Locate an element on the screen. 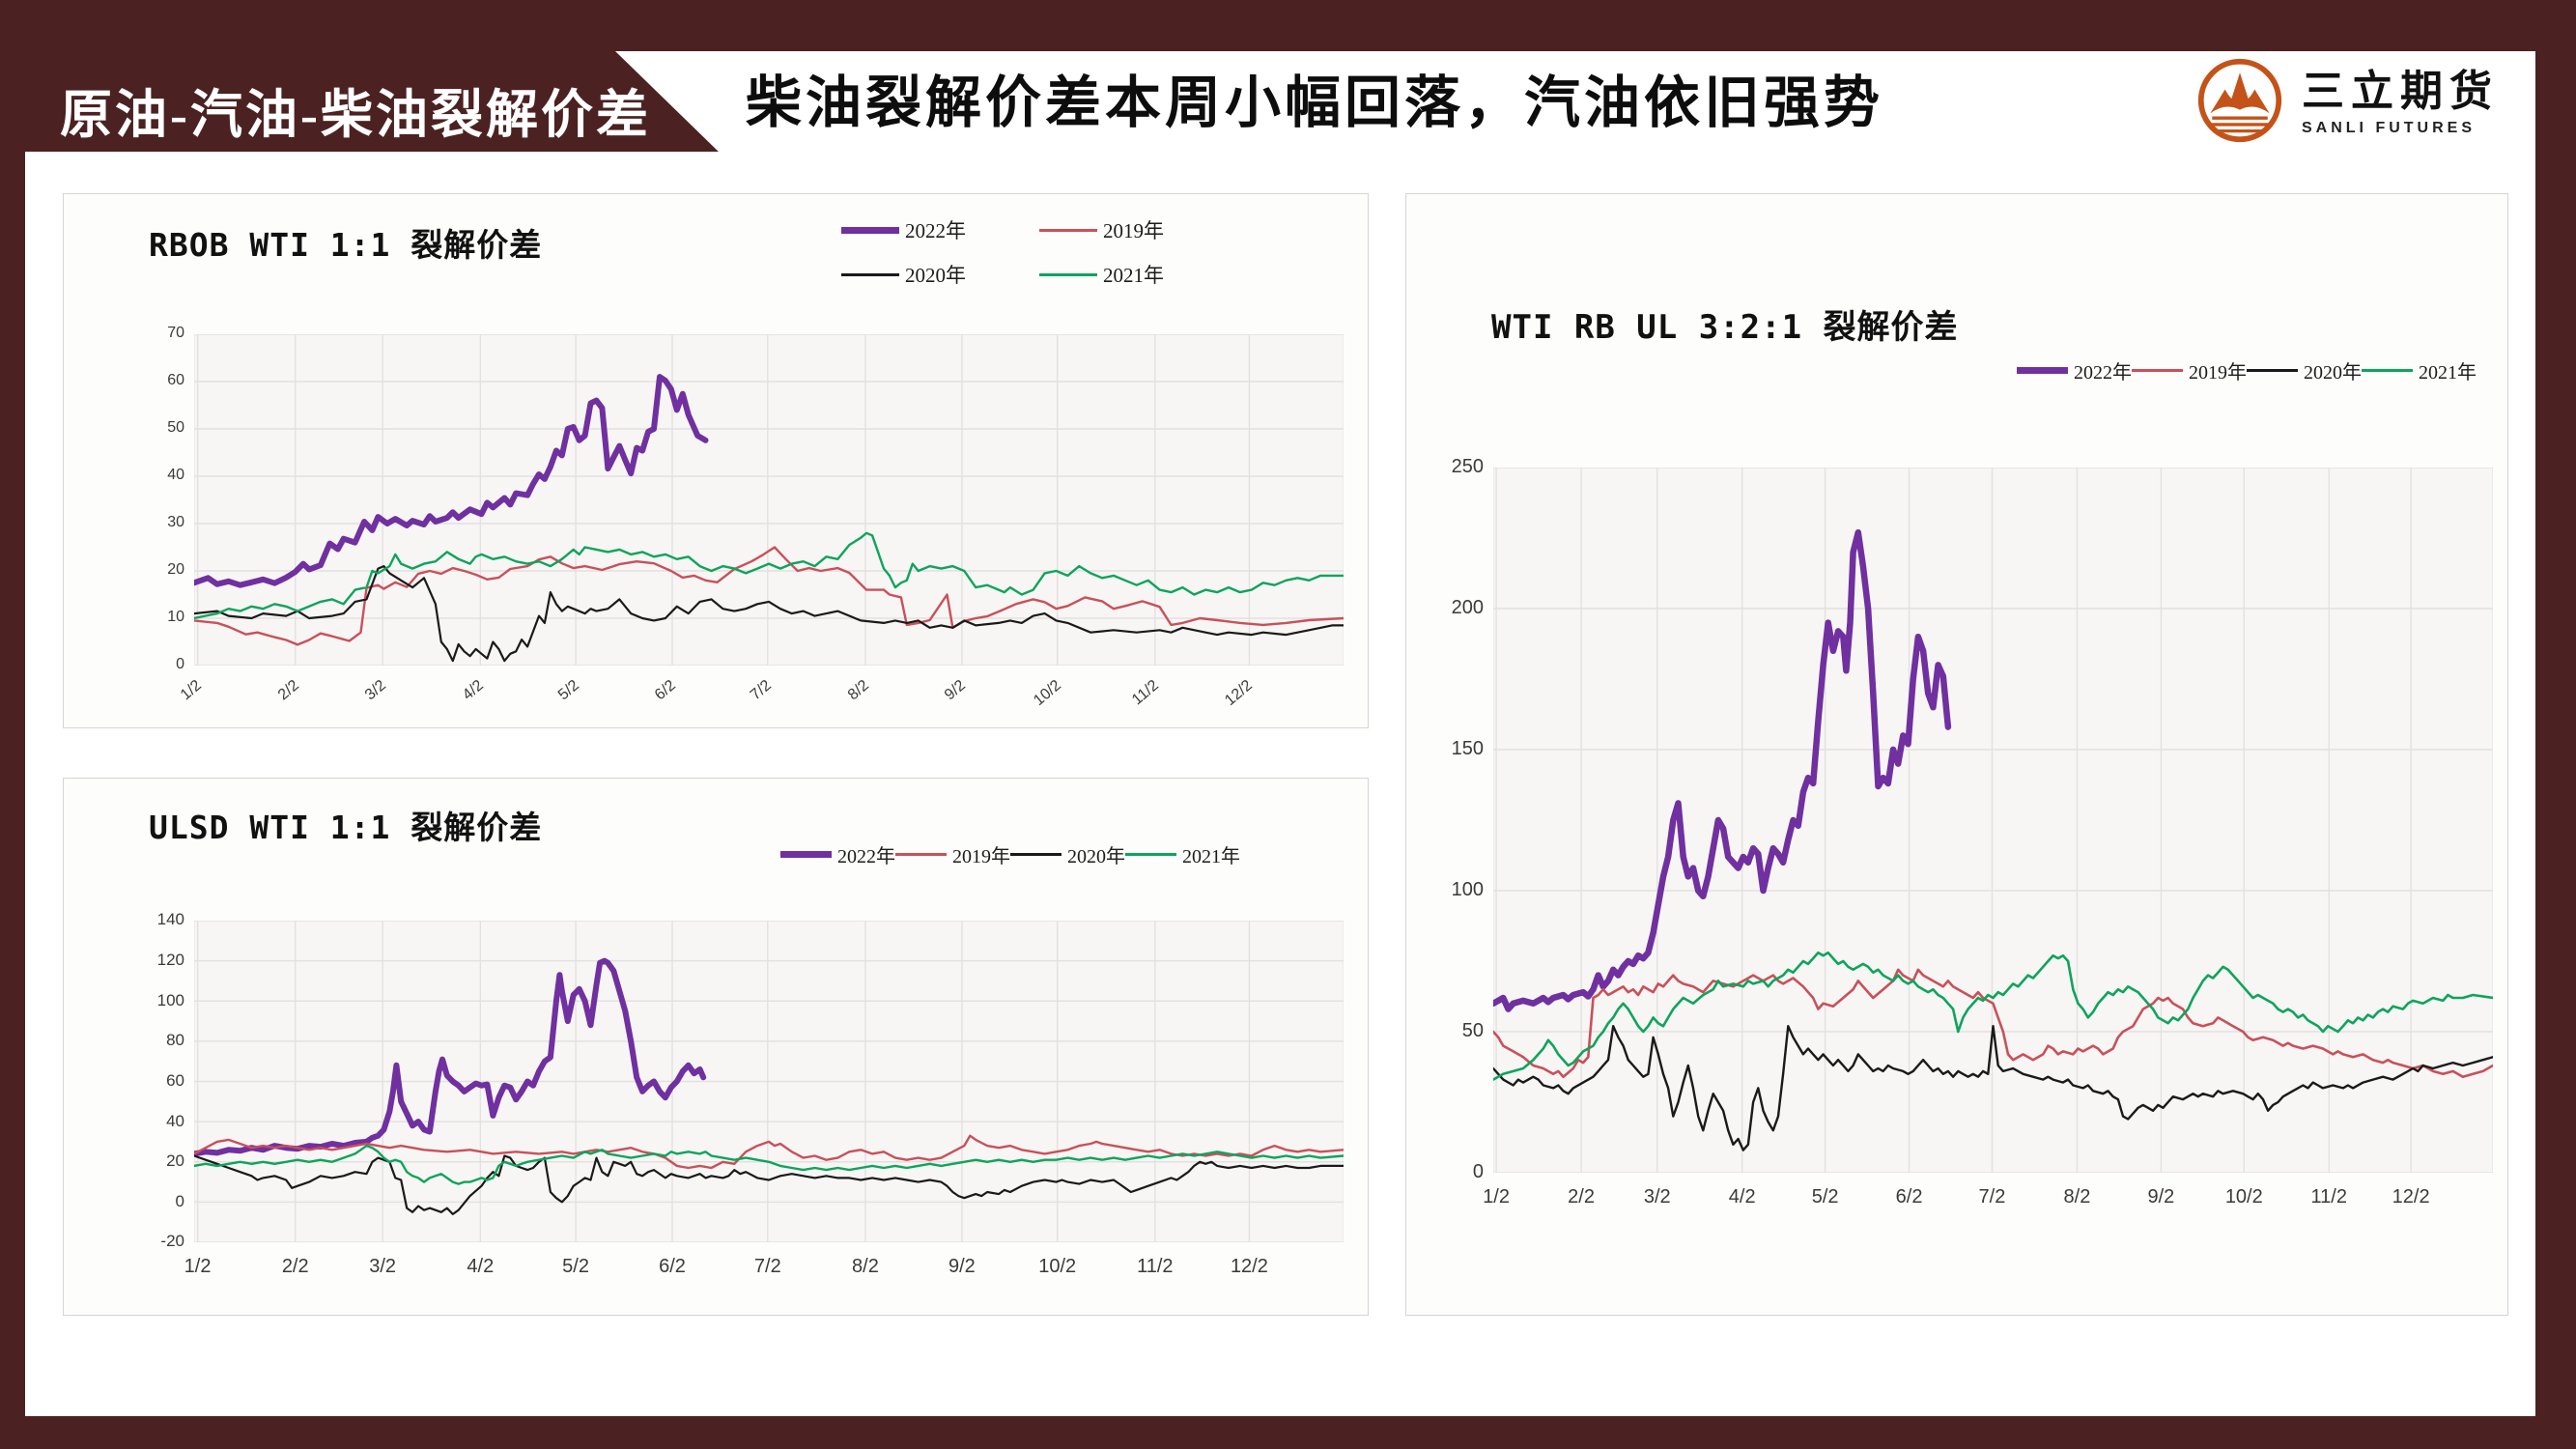  legend-label: 2022年 is located at coordinates (935, 230).